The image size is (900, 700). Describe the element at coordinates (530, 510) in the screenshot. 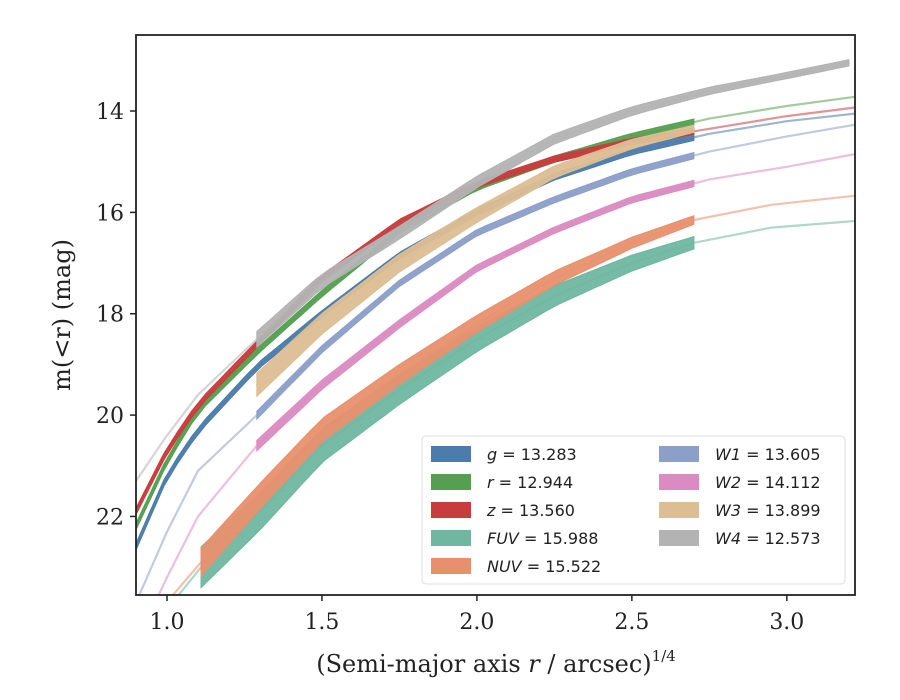

I see `legend-label: z = 13.560` at that location.